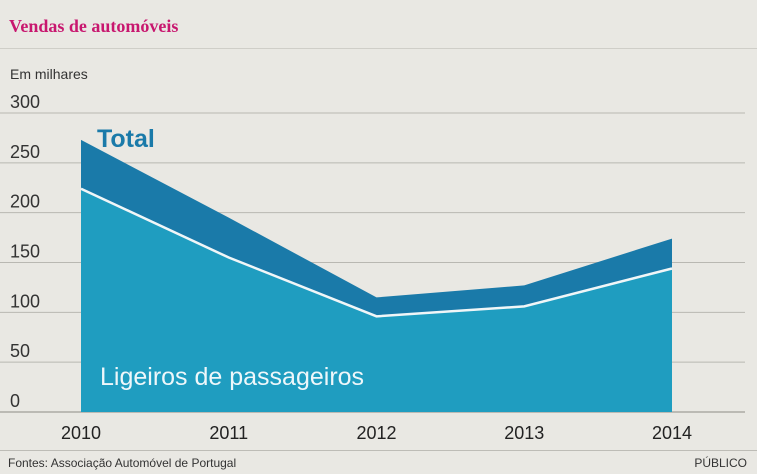 The image size is (757, 474). Describe the element at coordinates (524, 433) in the screenshot. I see `x-tick-label: 2013` at that location.